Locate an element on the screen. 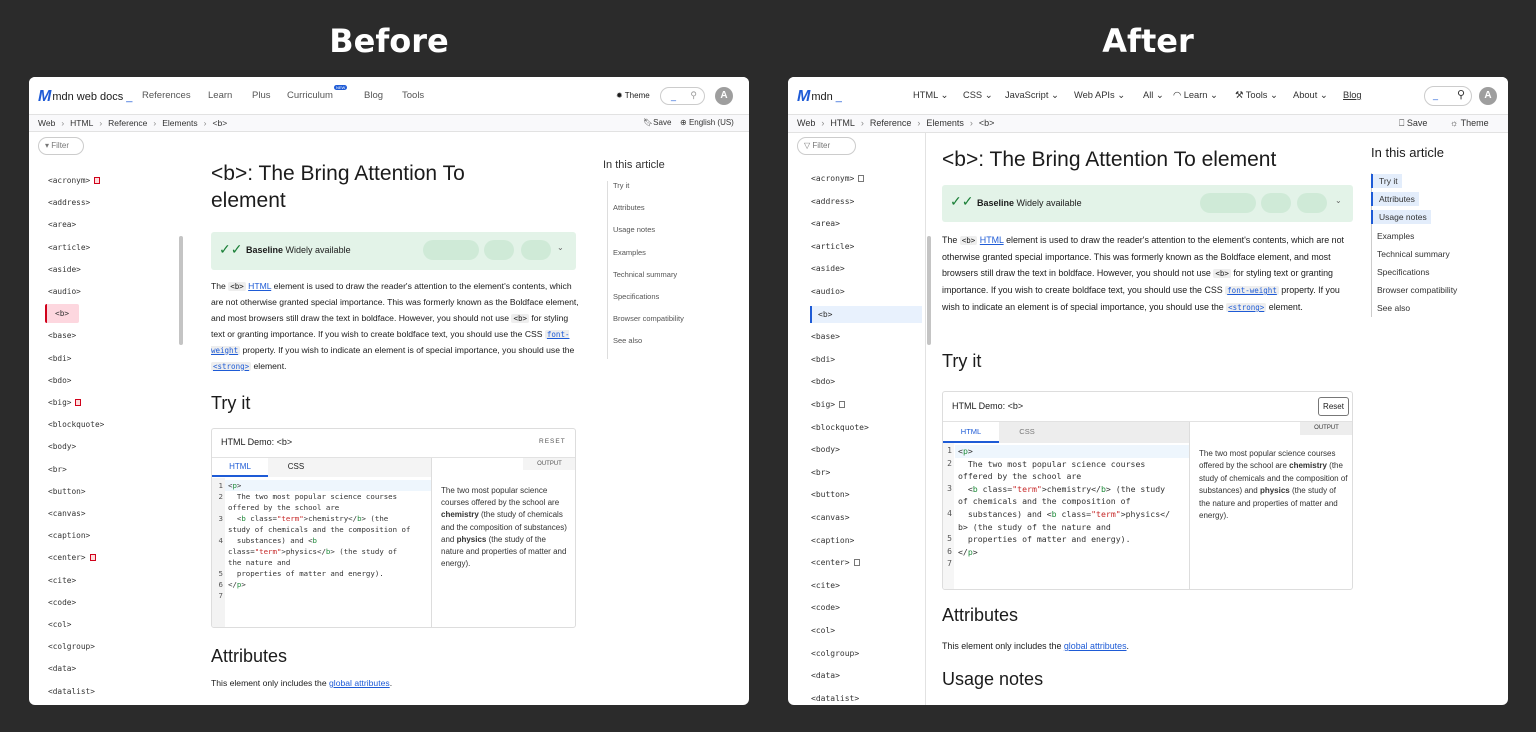 This screenshot has height=732, width=1536. nav-all: All ⌄ is located at coordinates (1153, 95).